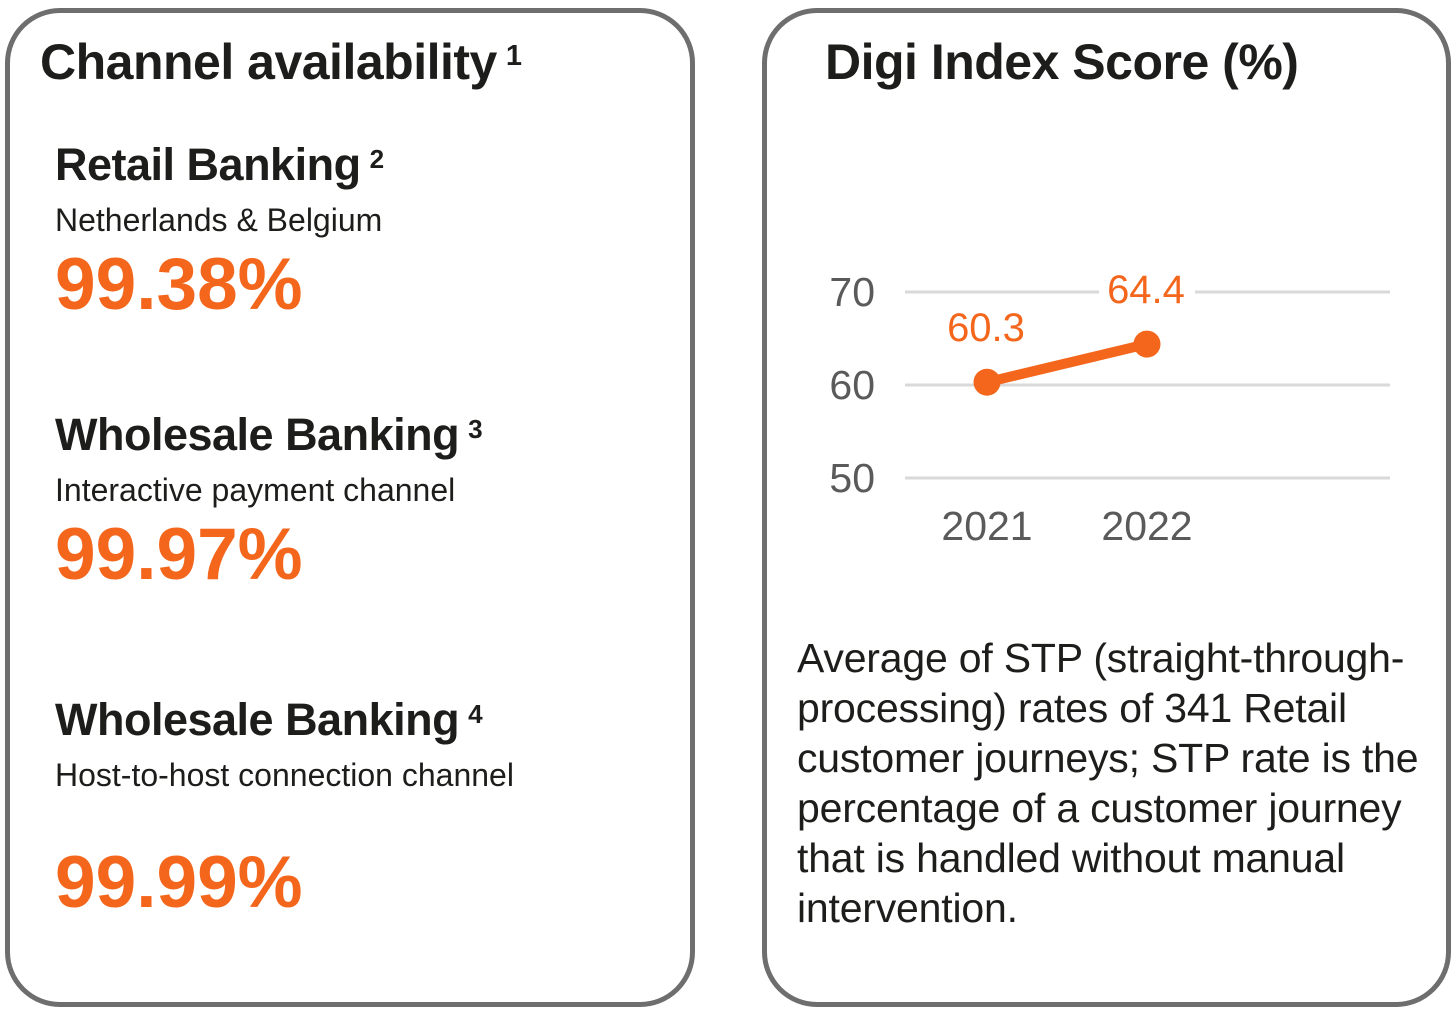  Describe the element at coordinates (852, 478) in the screenshot. I see `y-tick-50: 50` at that location.